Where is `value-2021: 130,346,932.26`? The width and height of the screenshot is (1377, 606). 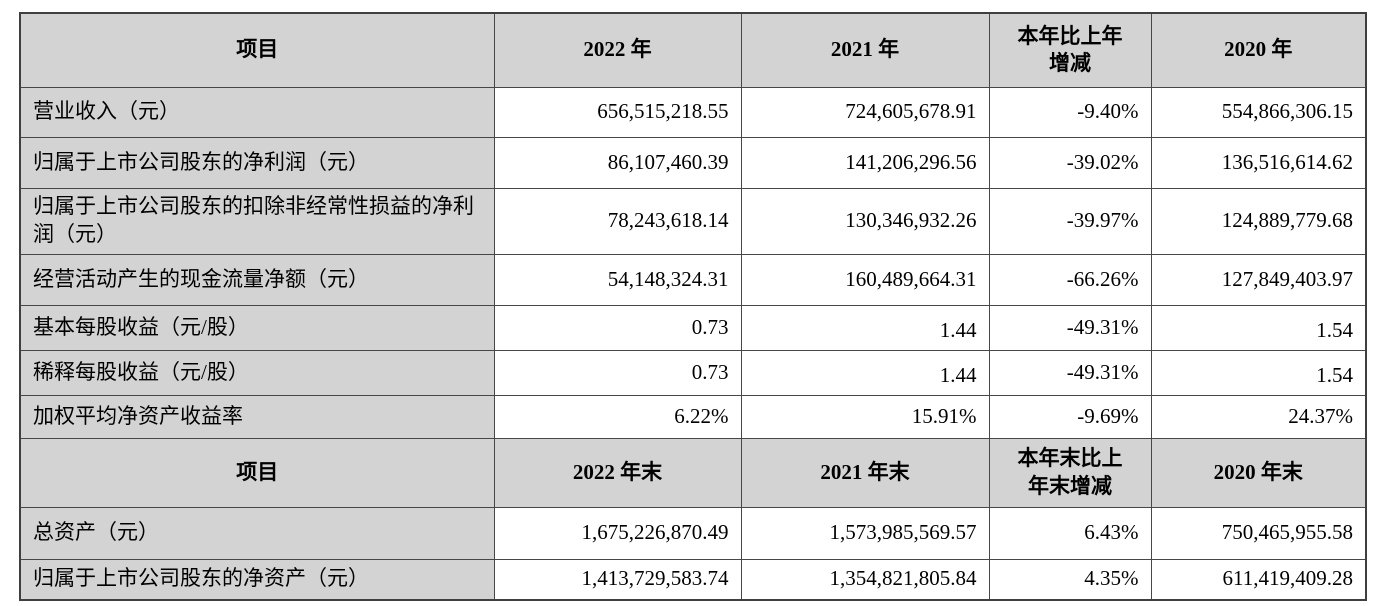
value-2021: 130,346,932.26 is located at coordinates (865, 221).